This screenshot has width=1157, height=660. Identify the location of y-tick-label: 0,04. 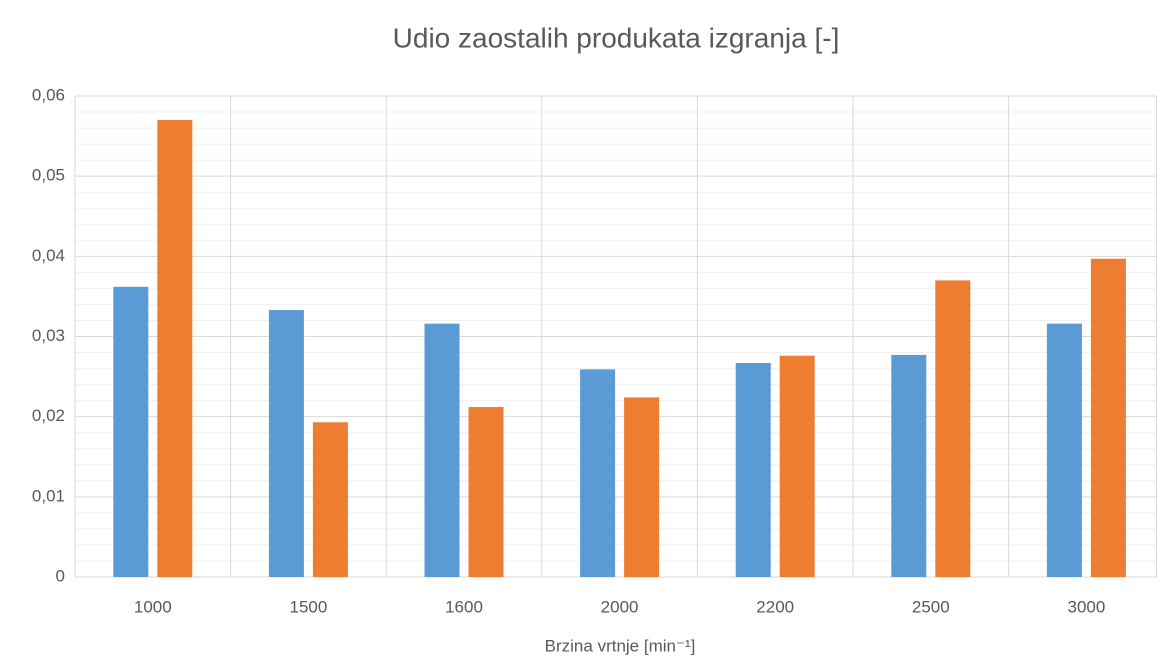
(48, 255).